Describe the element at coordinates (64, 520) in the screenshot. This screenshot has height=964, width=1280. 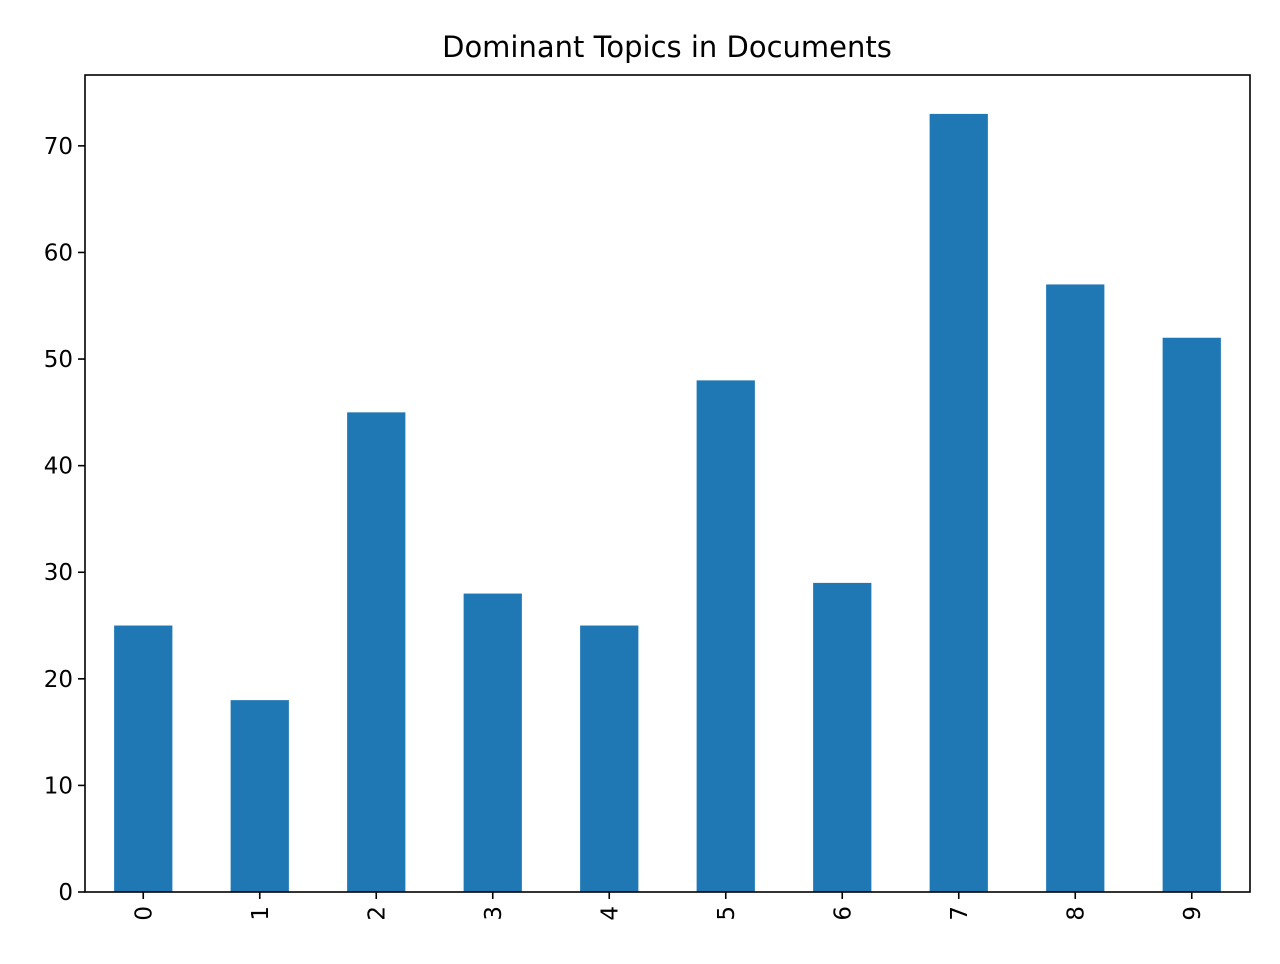
I see `y-axis-ticks: 0 10 20 30 40 50 60 70` at that location.